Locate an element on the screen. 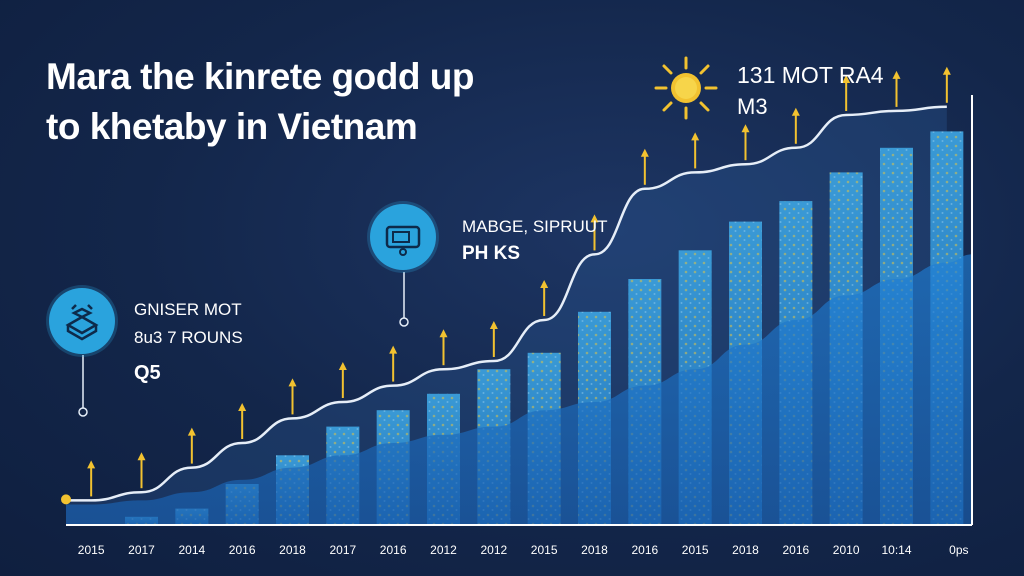  callout-2-leader-dot is located at coordinates (404, 322).